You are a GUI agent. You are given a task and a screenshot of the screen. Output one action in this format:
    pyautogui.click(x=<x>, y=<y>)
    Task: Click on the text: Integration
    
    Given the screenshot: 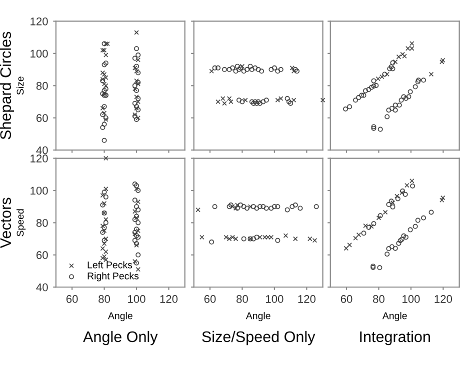 What is the action you would take?
    pyautogui.click(x=395, y=338)
    